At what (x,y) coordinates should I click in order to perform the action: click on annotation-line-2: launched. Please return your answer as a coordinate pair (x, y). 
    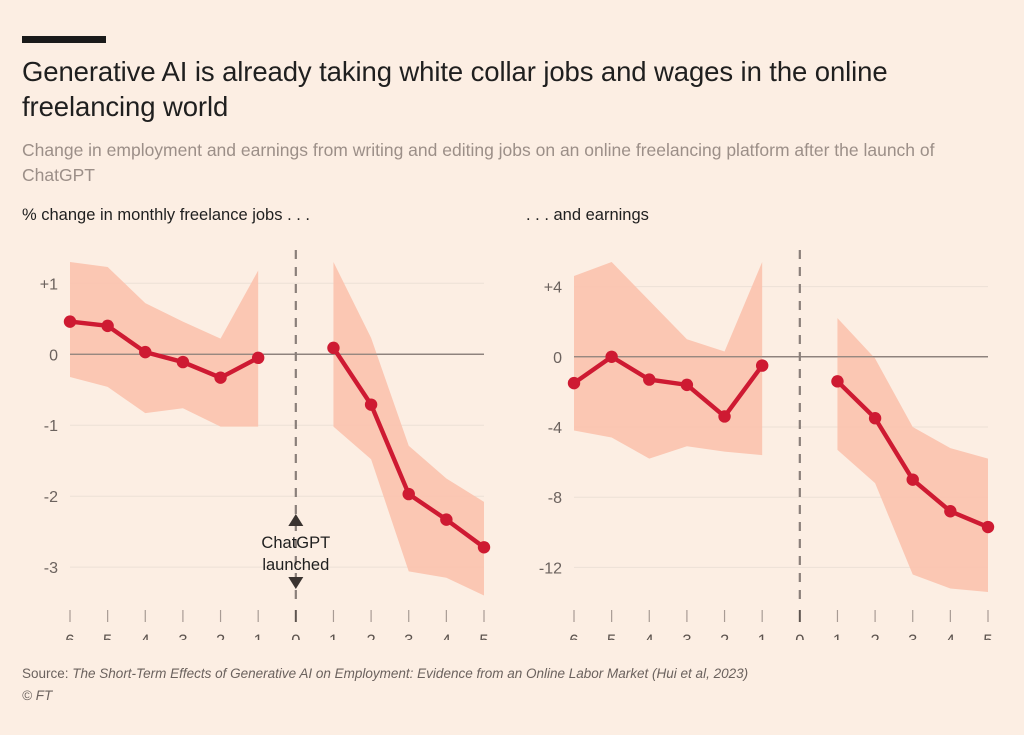
    Looking at the image, I should click on (295, 565).